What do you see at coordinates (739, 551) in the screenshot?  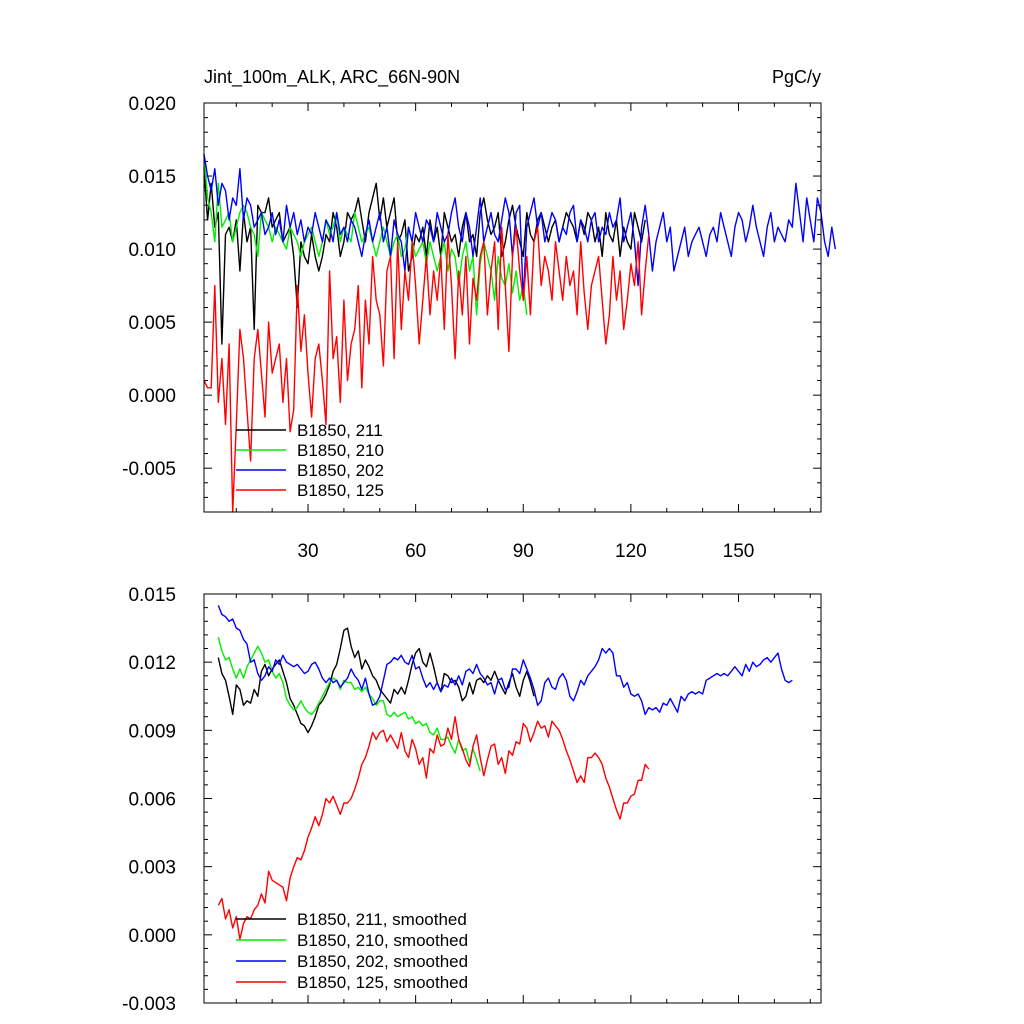 I see `x-tick-label: 150` at bounding box center [739, 551].